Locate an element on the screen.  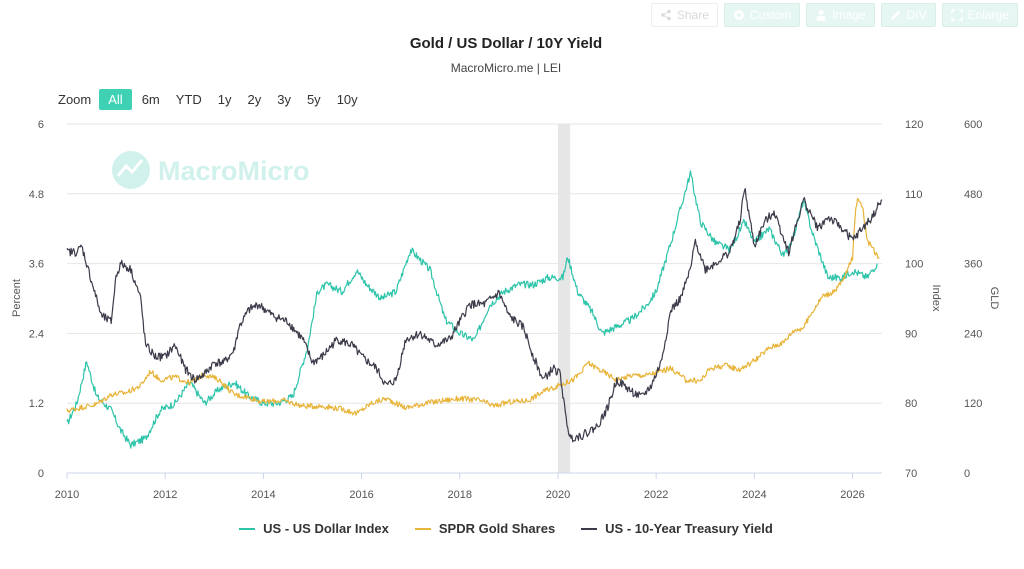
user-icon is located at coordinates (821, 15).